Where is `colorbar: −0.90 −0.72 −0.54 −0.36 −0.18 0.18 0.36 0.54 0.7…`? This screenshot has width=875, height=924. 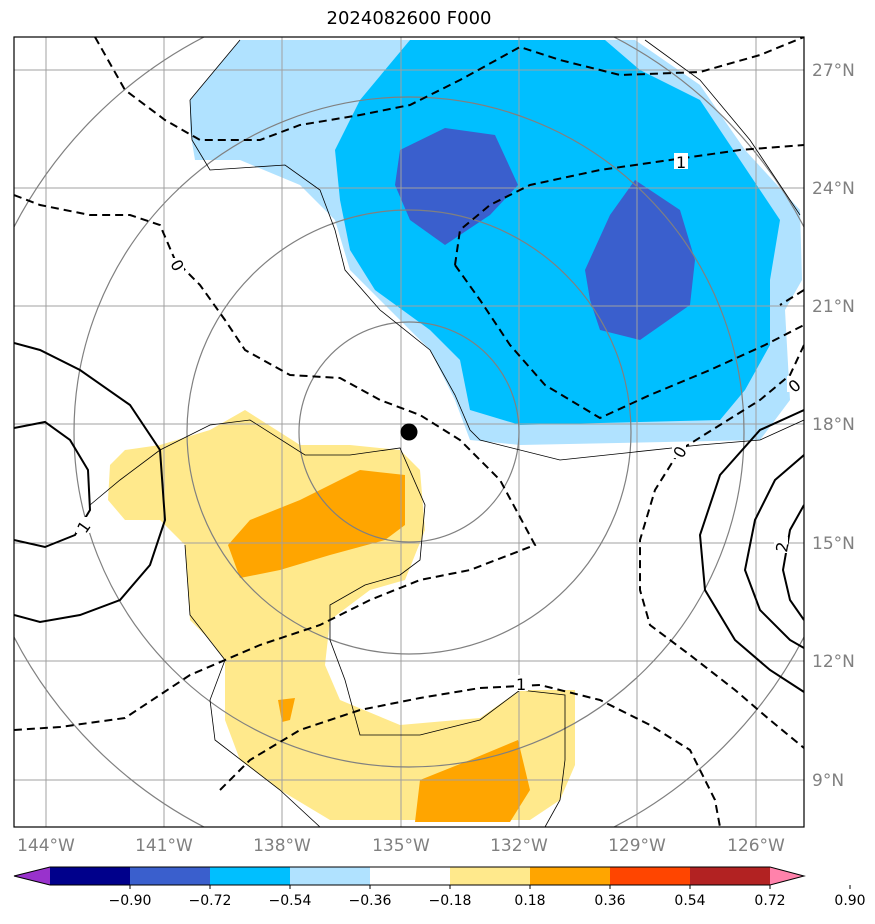
colorbar: −0.90 −0.72 −0.54 −0.36 −0.18 0.18 0.36 0.54 0.7… is located at coordinates (439, 887).